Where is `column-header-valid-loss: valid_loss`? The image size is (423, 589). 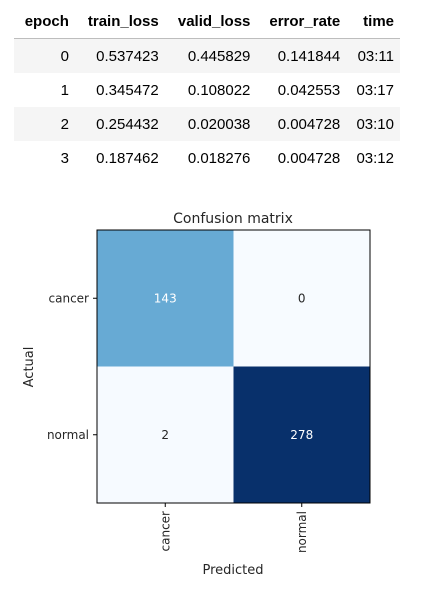
column-header-valid-loss: valid_loss is located at coordinates (210, 21).